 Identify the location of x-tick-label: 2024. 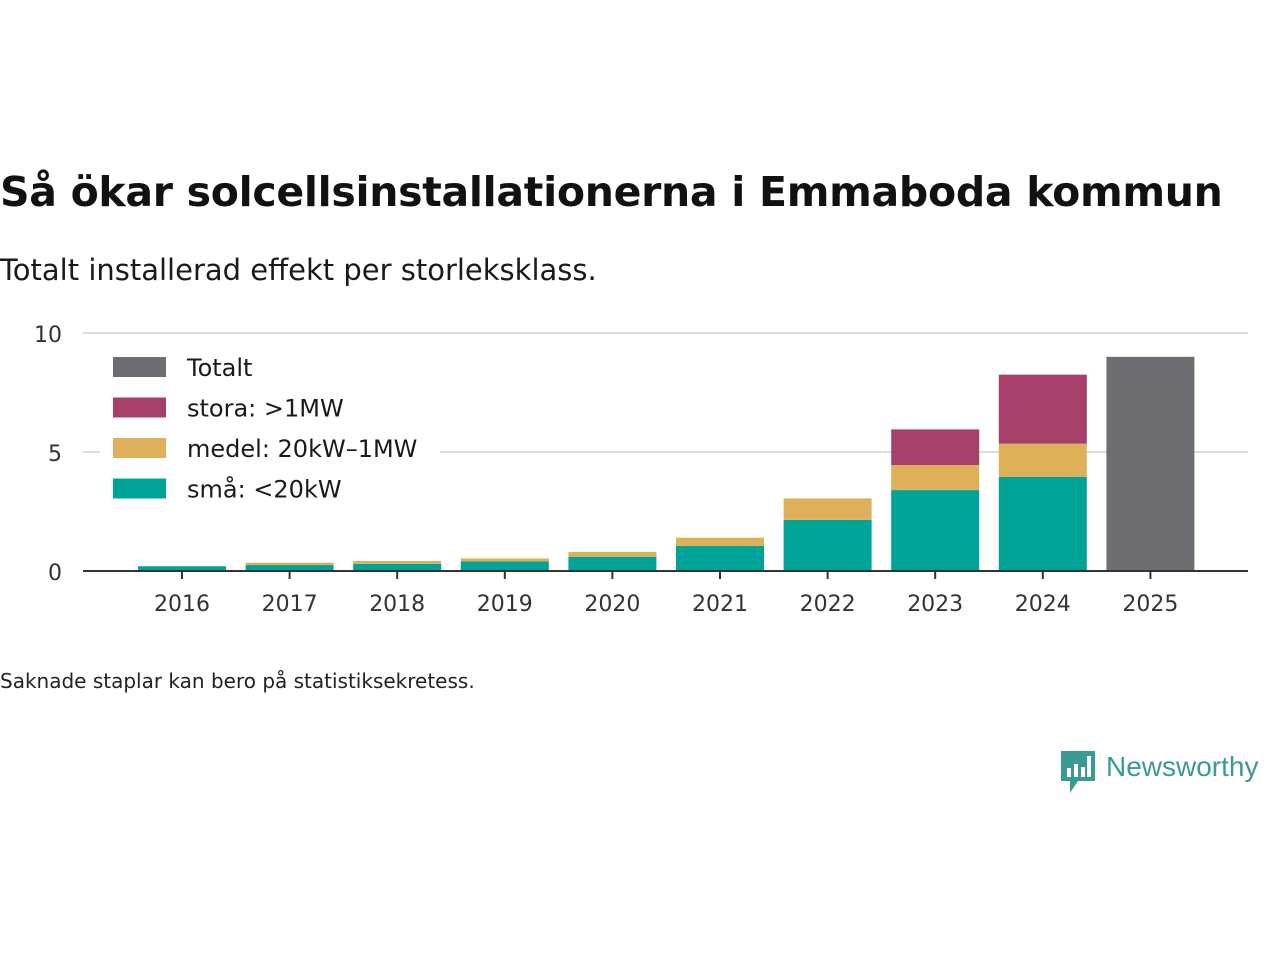
(1043, 604).